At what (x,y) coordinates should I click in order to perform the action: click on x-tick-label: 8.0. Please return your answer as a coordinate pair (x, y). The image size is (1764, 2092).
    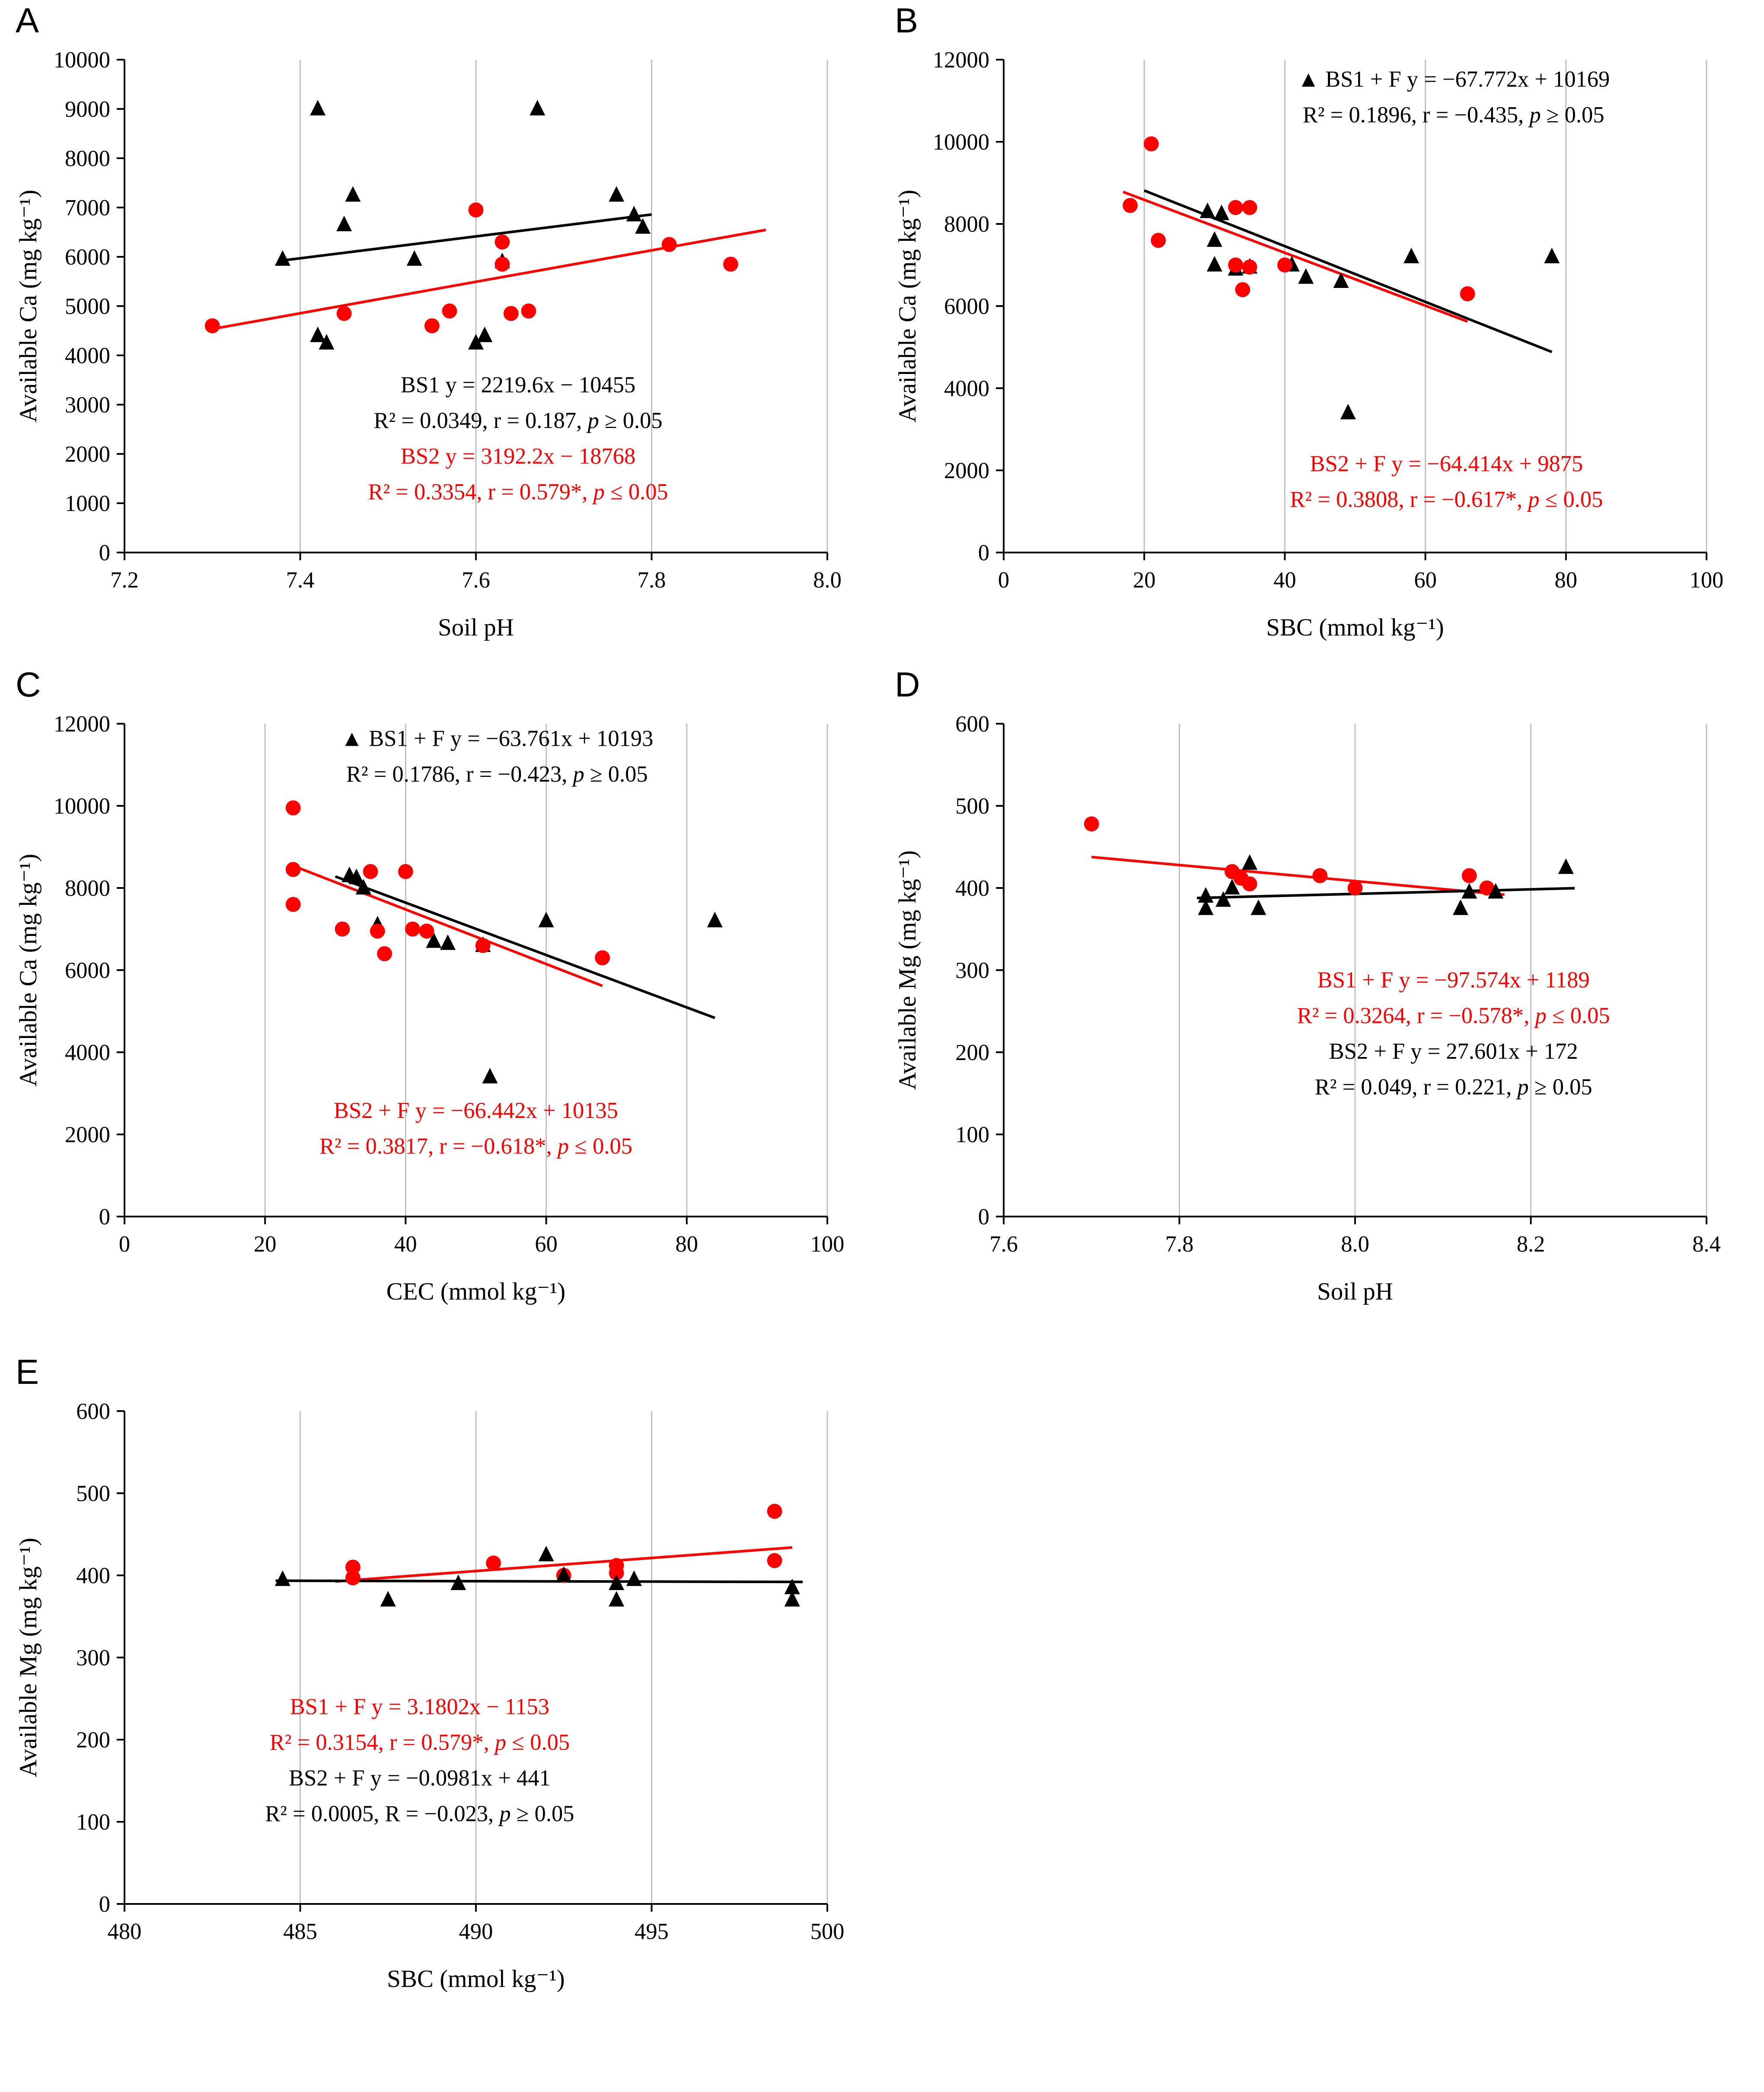
    Looking at the image, I should click on (1355, 1244).